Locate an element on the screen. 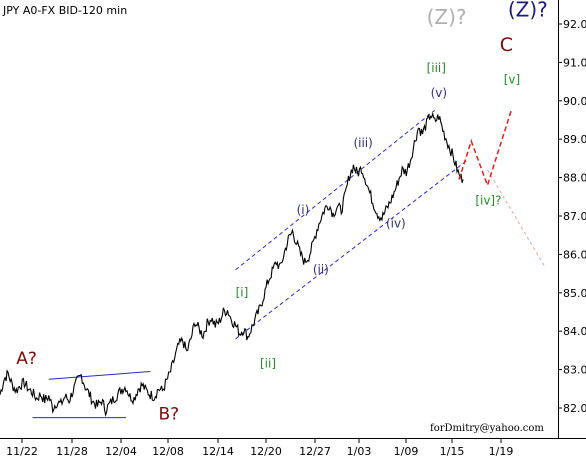  x-tick-label: 1/03 is located at coordinates (359, 451).